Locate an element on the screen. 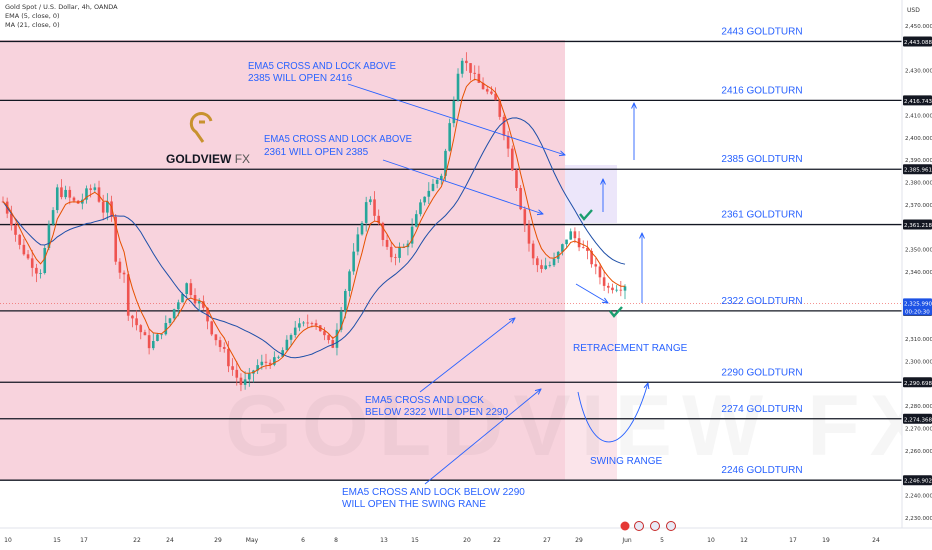 This screenshot has width=932, height=550. retracement-zone is located at coordinates (591, 347).